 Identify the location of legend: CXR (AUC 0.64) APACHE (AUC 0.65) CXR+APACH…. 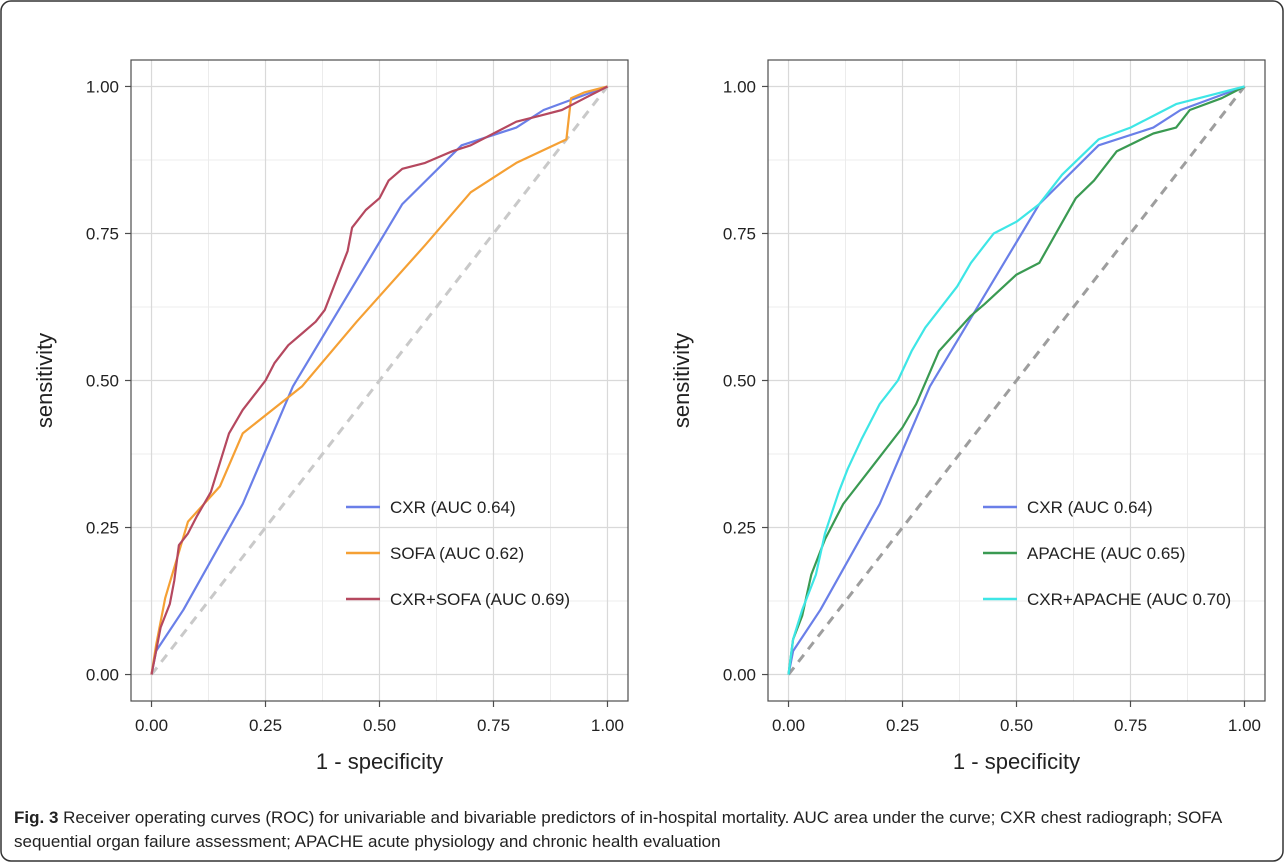
(1107, 553).